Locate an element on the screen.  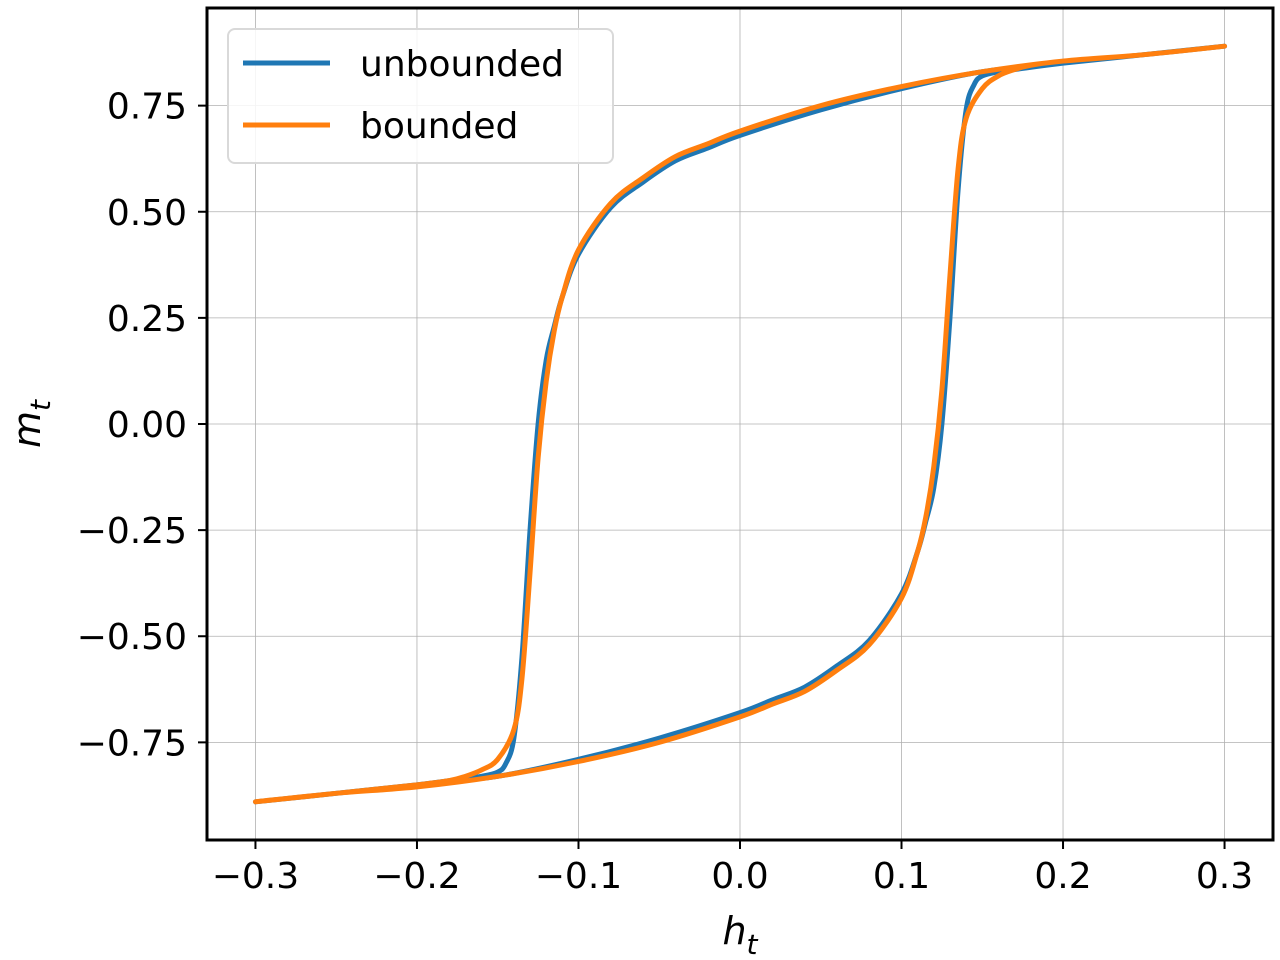
legend: unbounded bounded is located at coordinates (420, 96).